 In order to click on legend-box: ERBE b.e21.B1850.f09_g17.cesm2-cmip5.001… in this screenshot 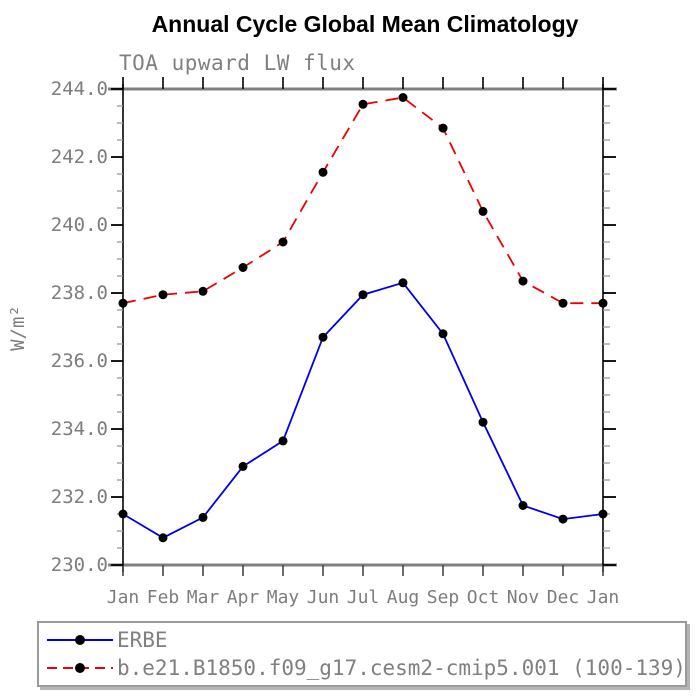, I will do `click(362, 654)`.